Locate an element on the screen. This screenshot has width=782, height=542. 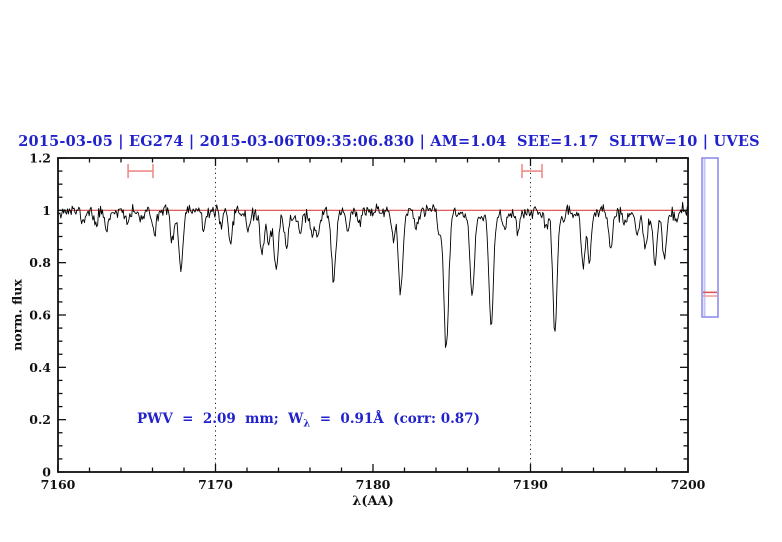
x-tick-label: 7190 is located at coordinates (530, 484).